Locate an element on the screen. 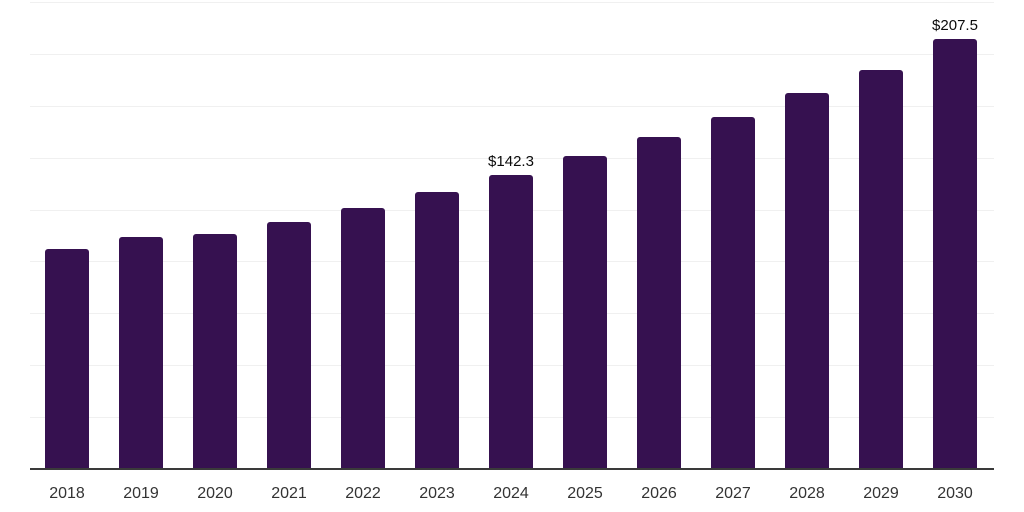  bar-2020 is located at coordinates (215, 351).